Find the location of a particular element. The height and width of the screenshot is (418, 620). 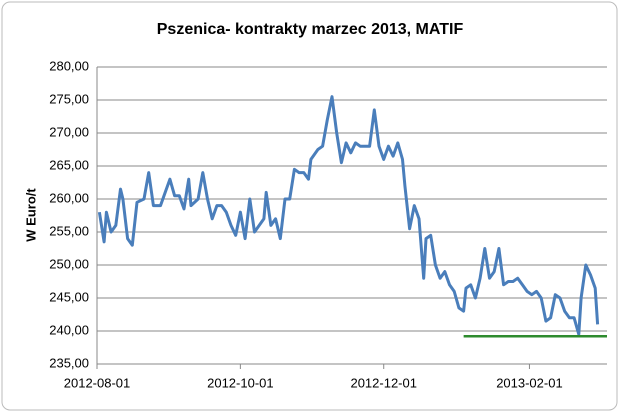

y-tick-label: 240,00 is located at coordinates (69, 329).